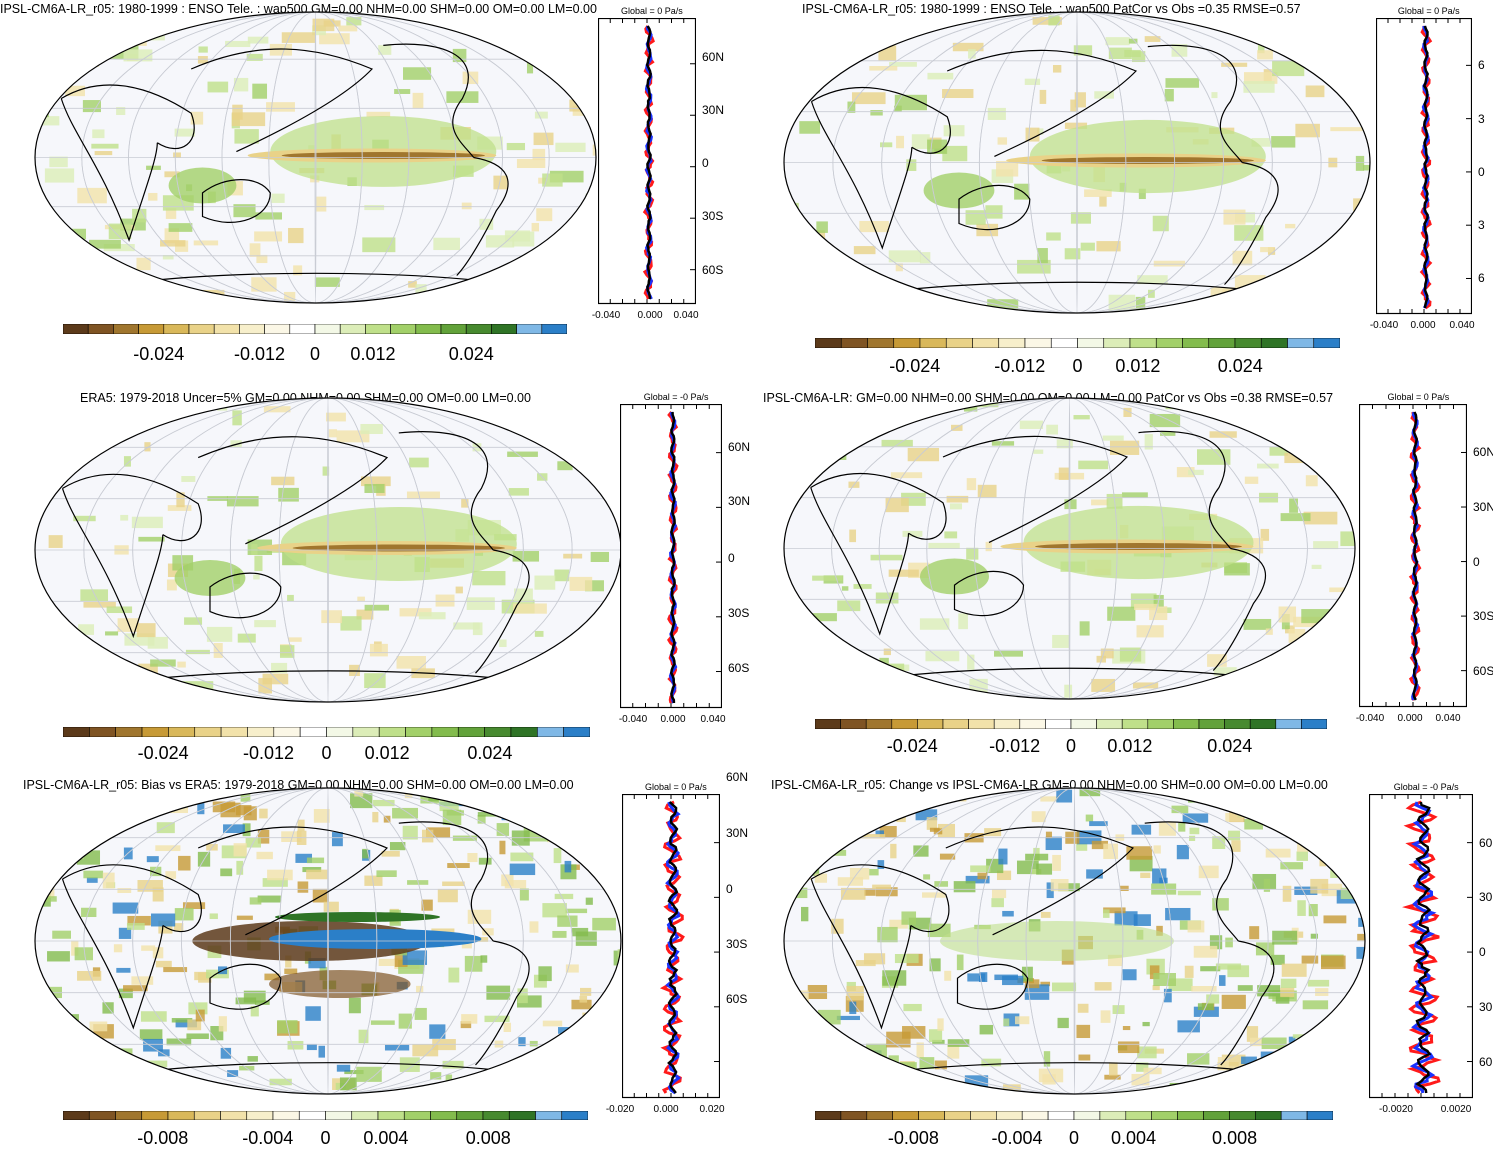  I want to click on latitude-label: 3, so click(1481, 225).